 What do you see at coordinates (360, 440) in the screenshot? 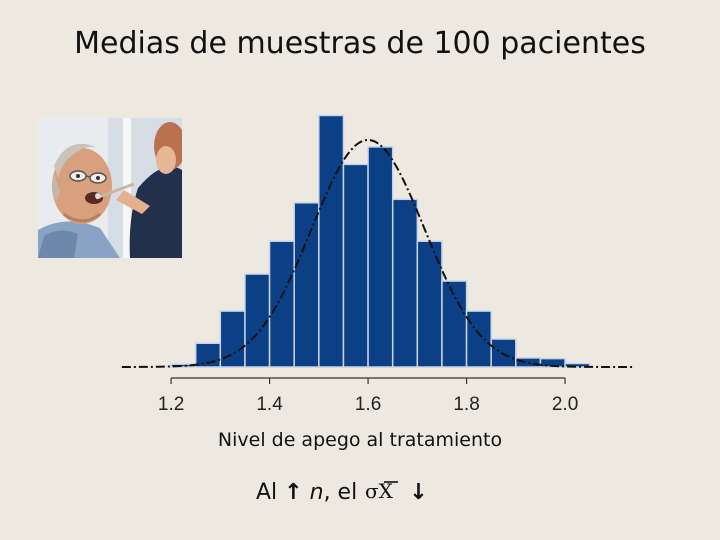
I see `x-axis-label: Nivel de apego al tratamiento` at bounding box center [360, 440].